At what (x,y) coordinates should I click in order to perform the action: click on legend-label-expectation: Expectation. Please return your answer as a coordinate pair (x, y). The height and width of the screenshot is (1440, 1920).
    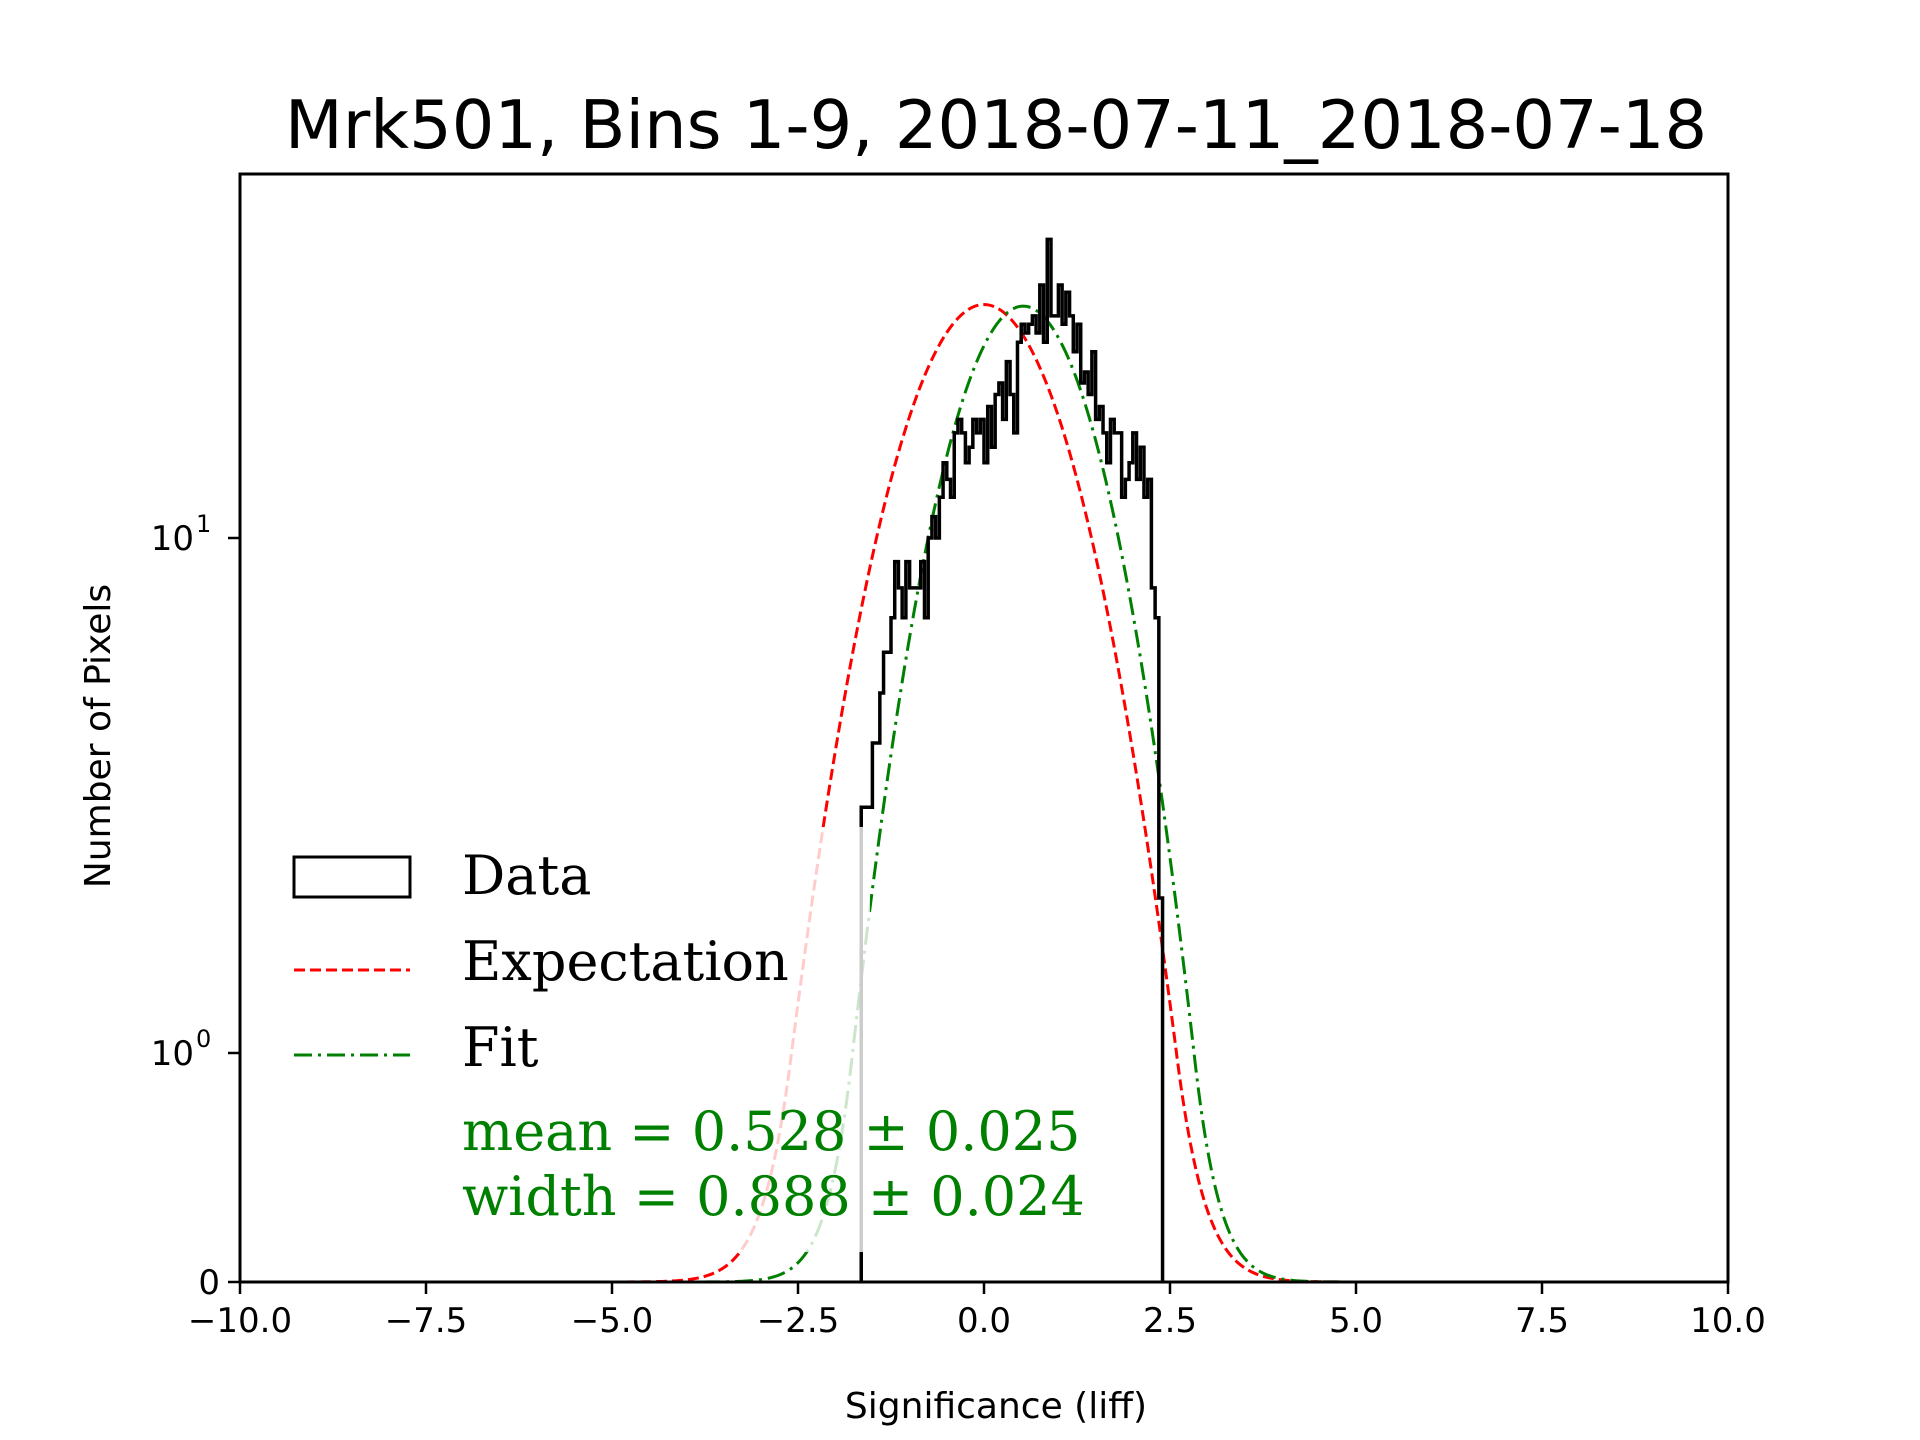
    Looking at the image, I should click on (625, 961).